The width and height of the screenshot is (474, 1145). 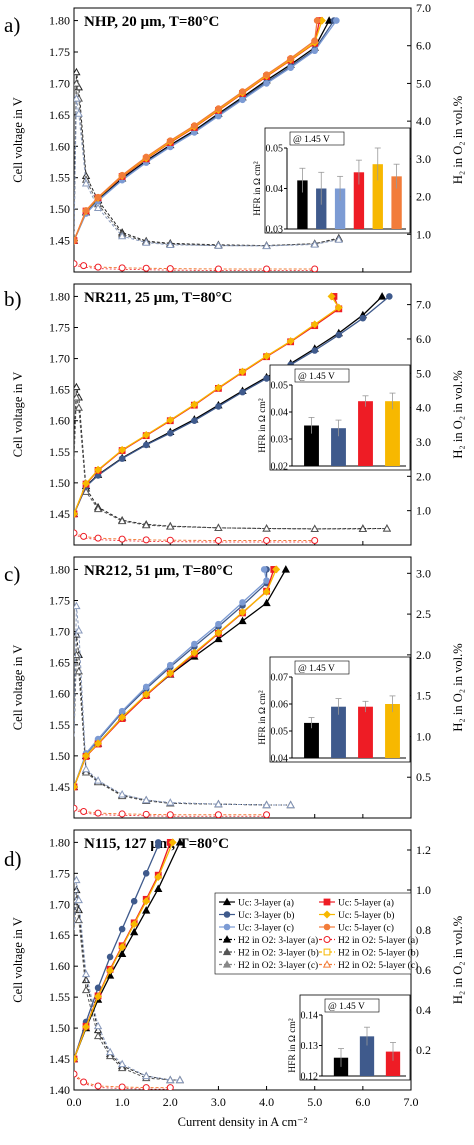 What do you see at coordinates (313, 933) in the screenshot?
I see `legend-frame` at bounding box center [313, 933].